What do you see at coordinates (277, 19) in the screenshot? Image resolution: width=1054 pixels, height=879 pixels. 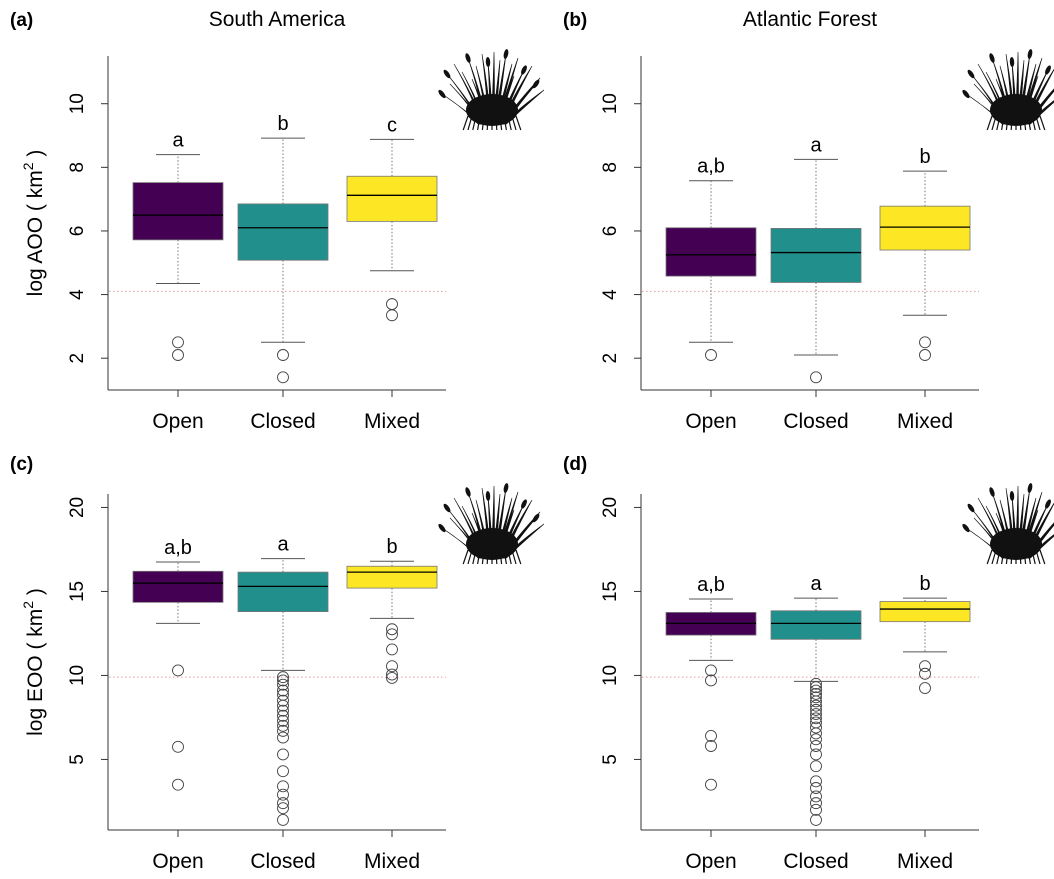 I see `panel-title: South America` at bounding box center [277, 19].